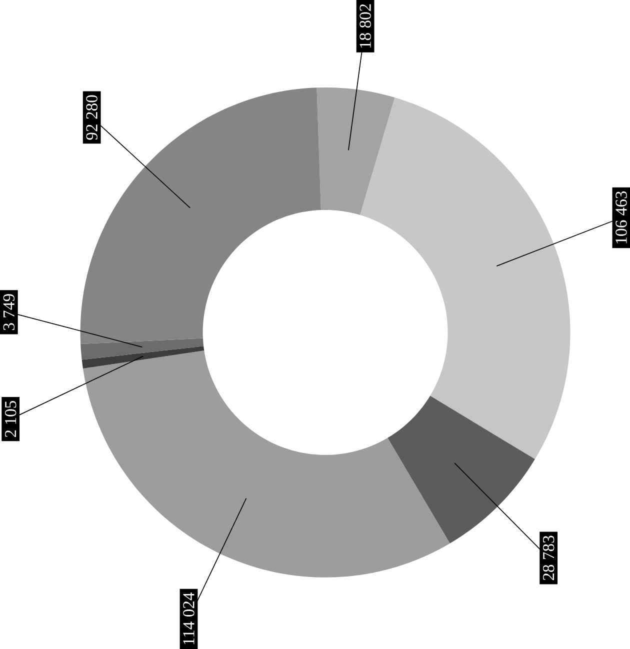  What do you see at coordinates (365, 26) in the screenshot?
I see `data-label: 18 802` at bounding box center [365, 26].